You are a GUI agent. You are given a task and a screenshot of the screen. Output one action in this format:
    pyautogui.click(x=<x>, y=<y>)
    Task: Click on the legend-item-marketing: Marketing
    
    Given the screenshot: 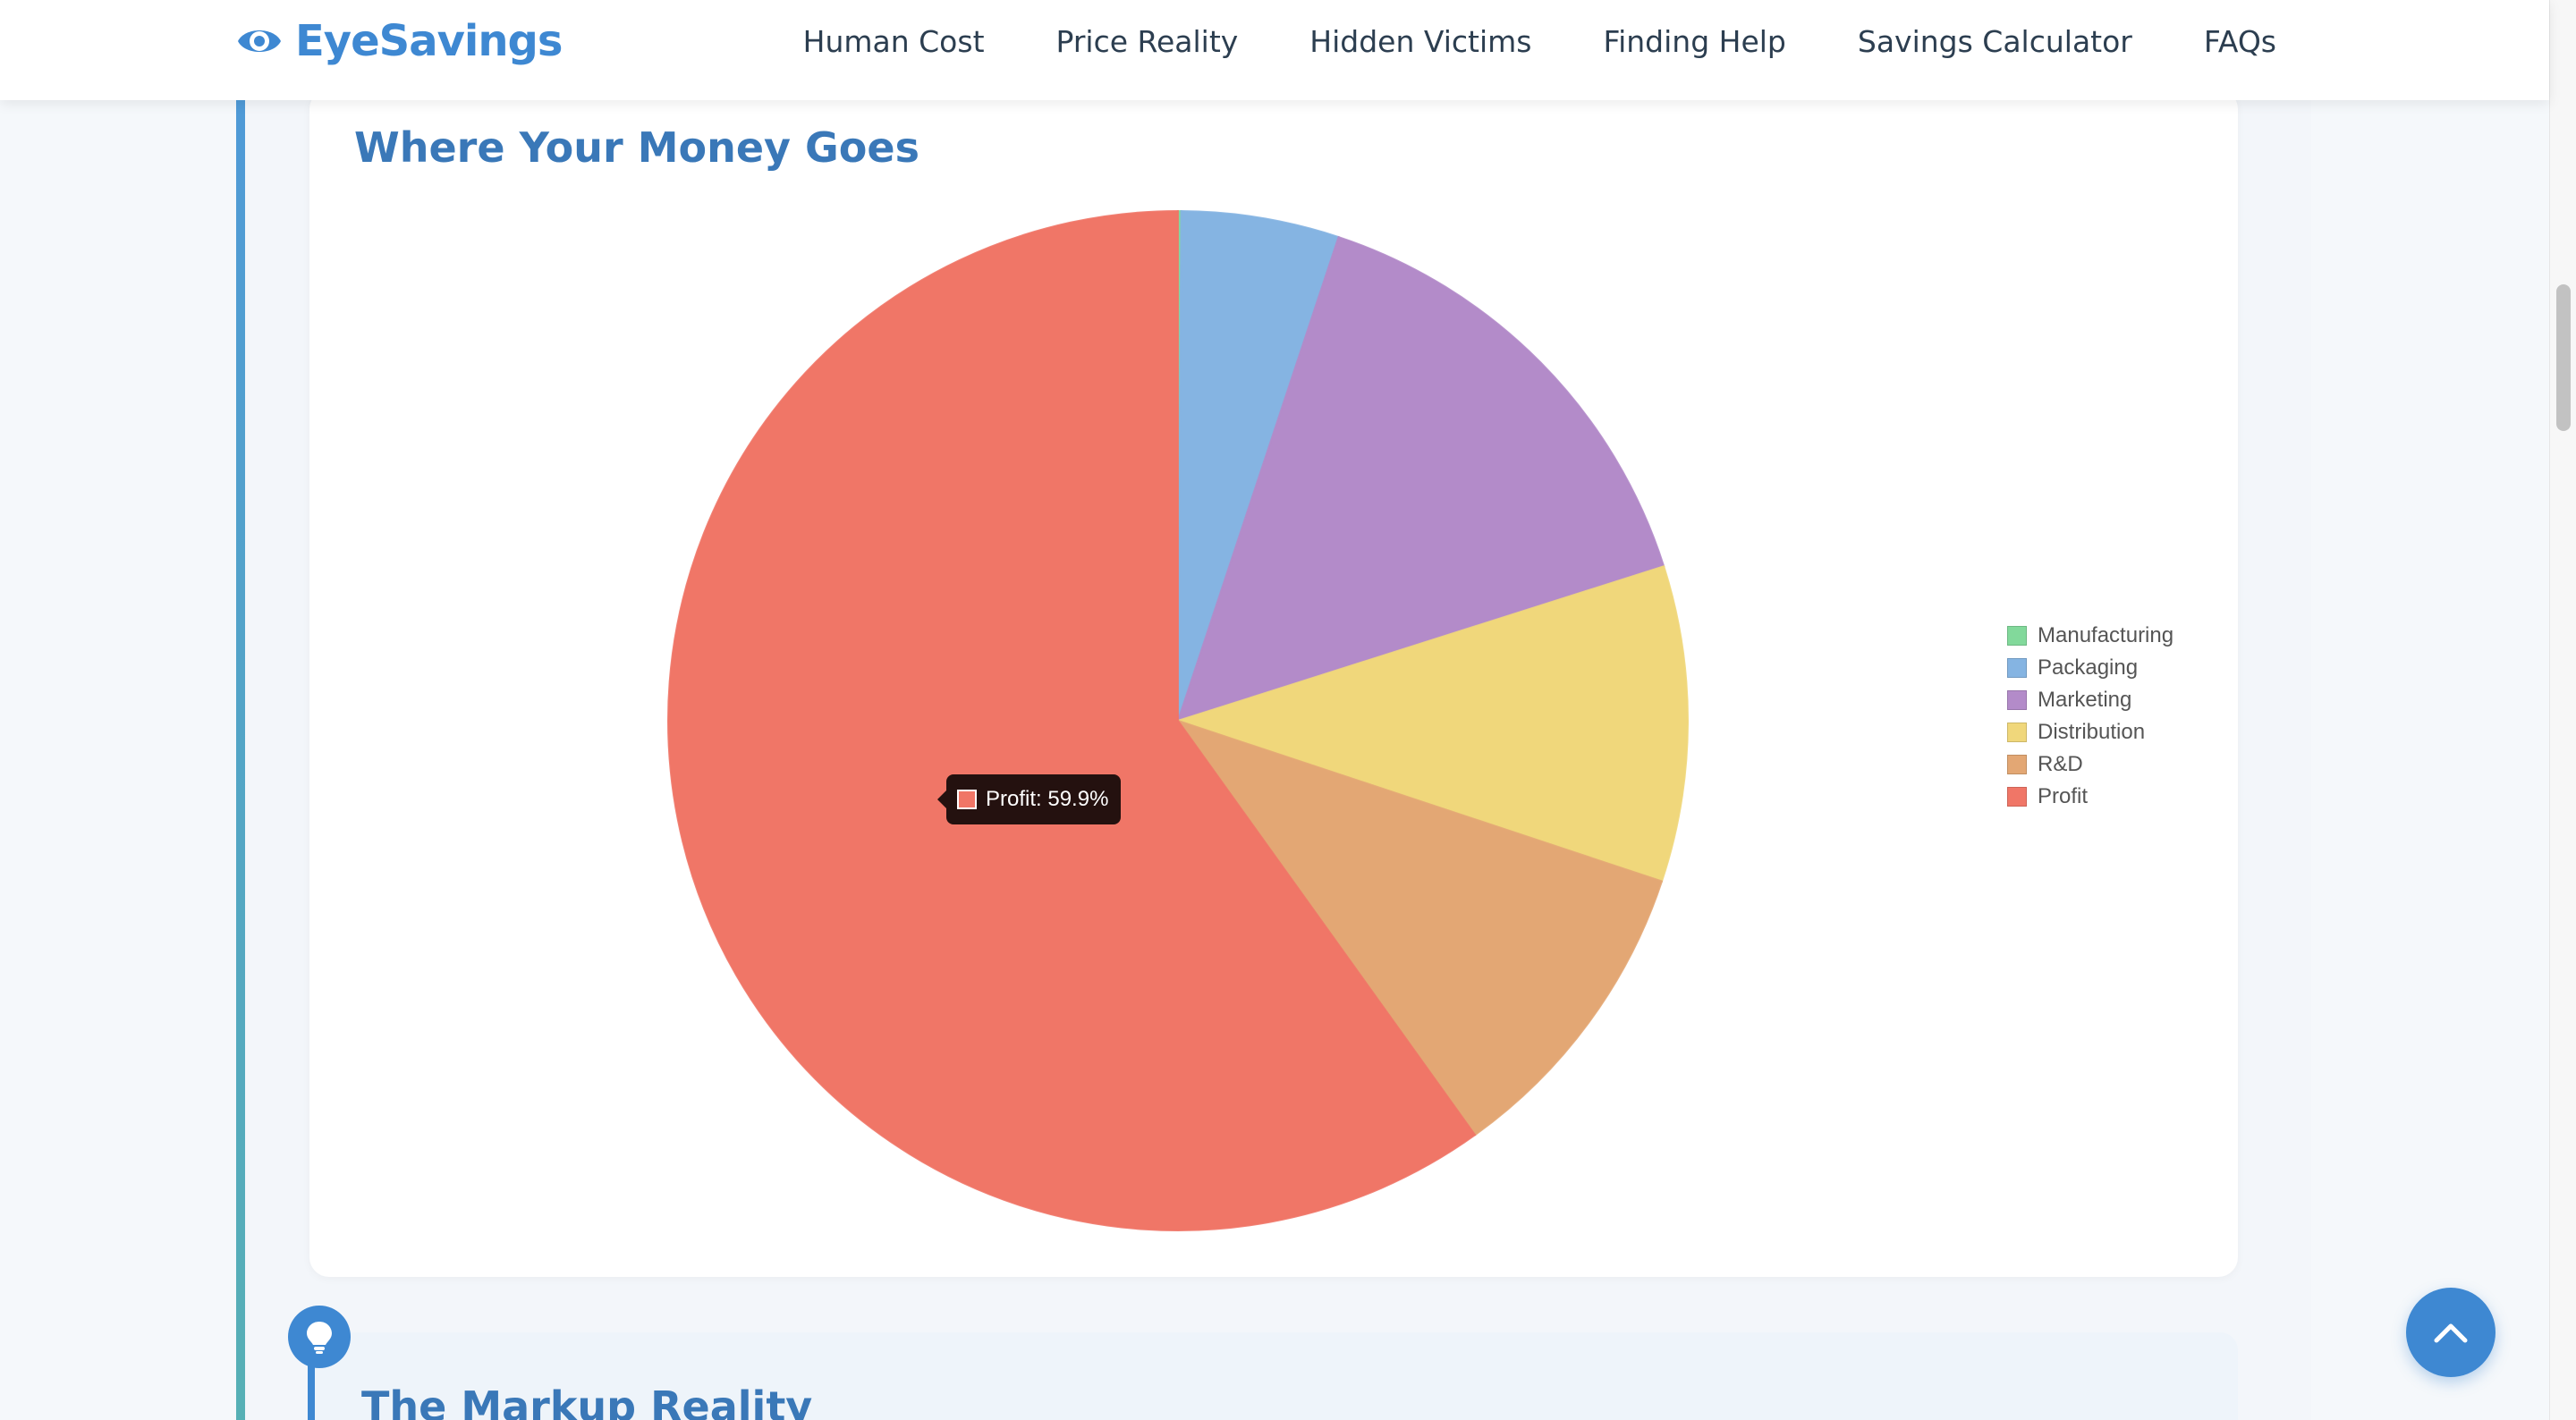 What is the action you would take?
    pyautogui.click(x=2090, y=700)
    